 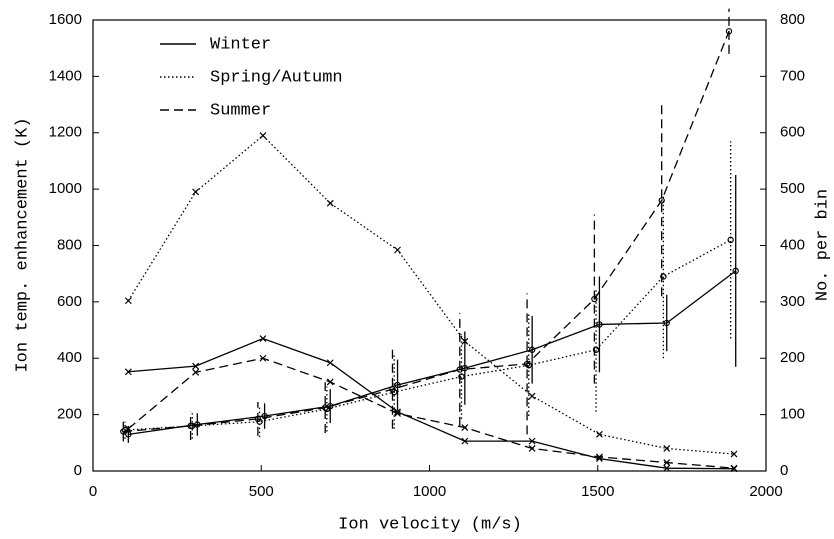 What do you see at coordinates (65, 19) in the screenshot?
I see `y-tick-label: 1600` at bounding box center [65, 19].